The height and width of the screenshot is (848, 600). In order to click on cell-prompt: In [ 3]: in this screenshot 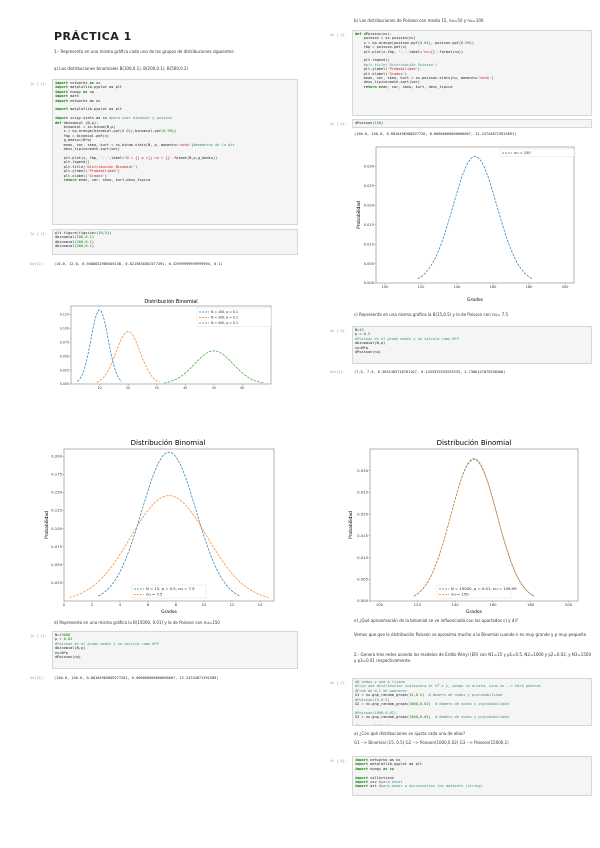, I will do `click(338, 35)`.